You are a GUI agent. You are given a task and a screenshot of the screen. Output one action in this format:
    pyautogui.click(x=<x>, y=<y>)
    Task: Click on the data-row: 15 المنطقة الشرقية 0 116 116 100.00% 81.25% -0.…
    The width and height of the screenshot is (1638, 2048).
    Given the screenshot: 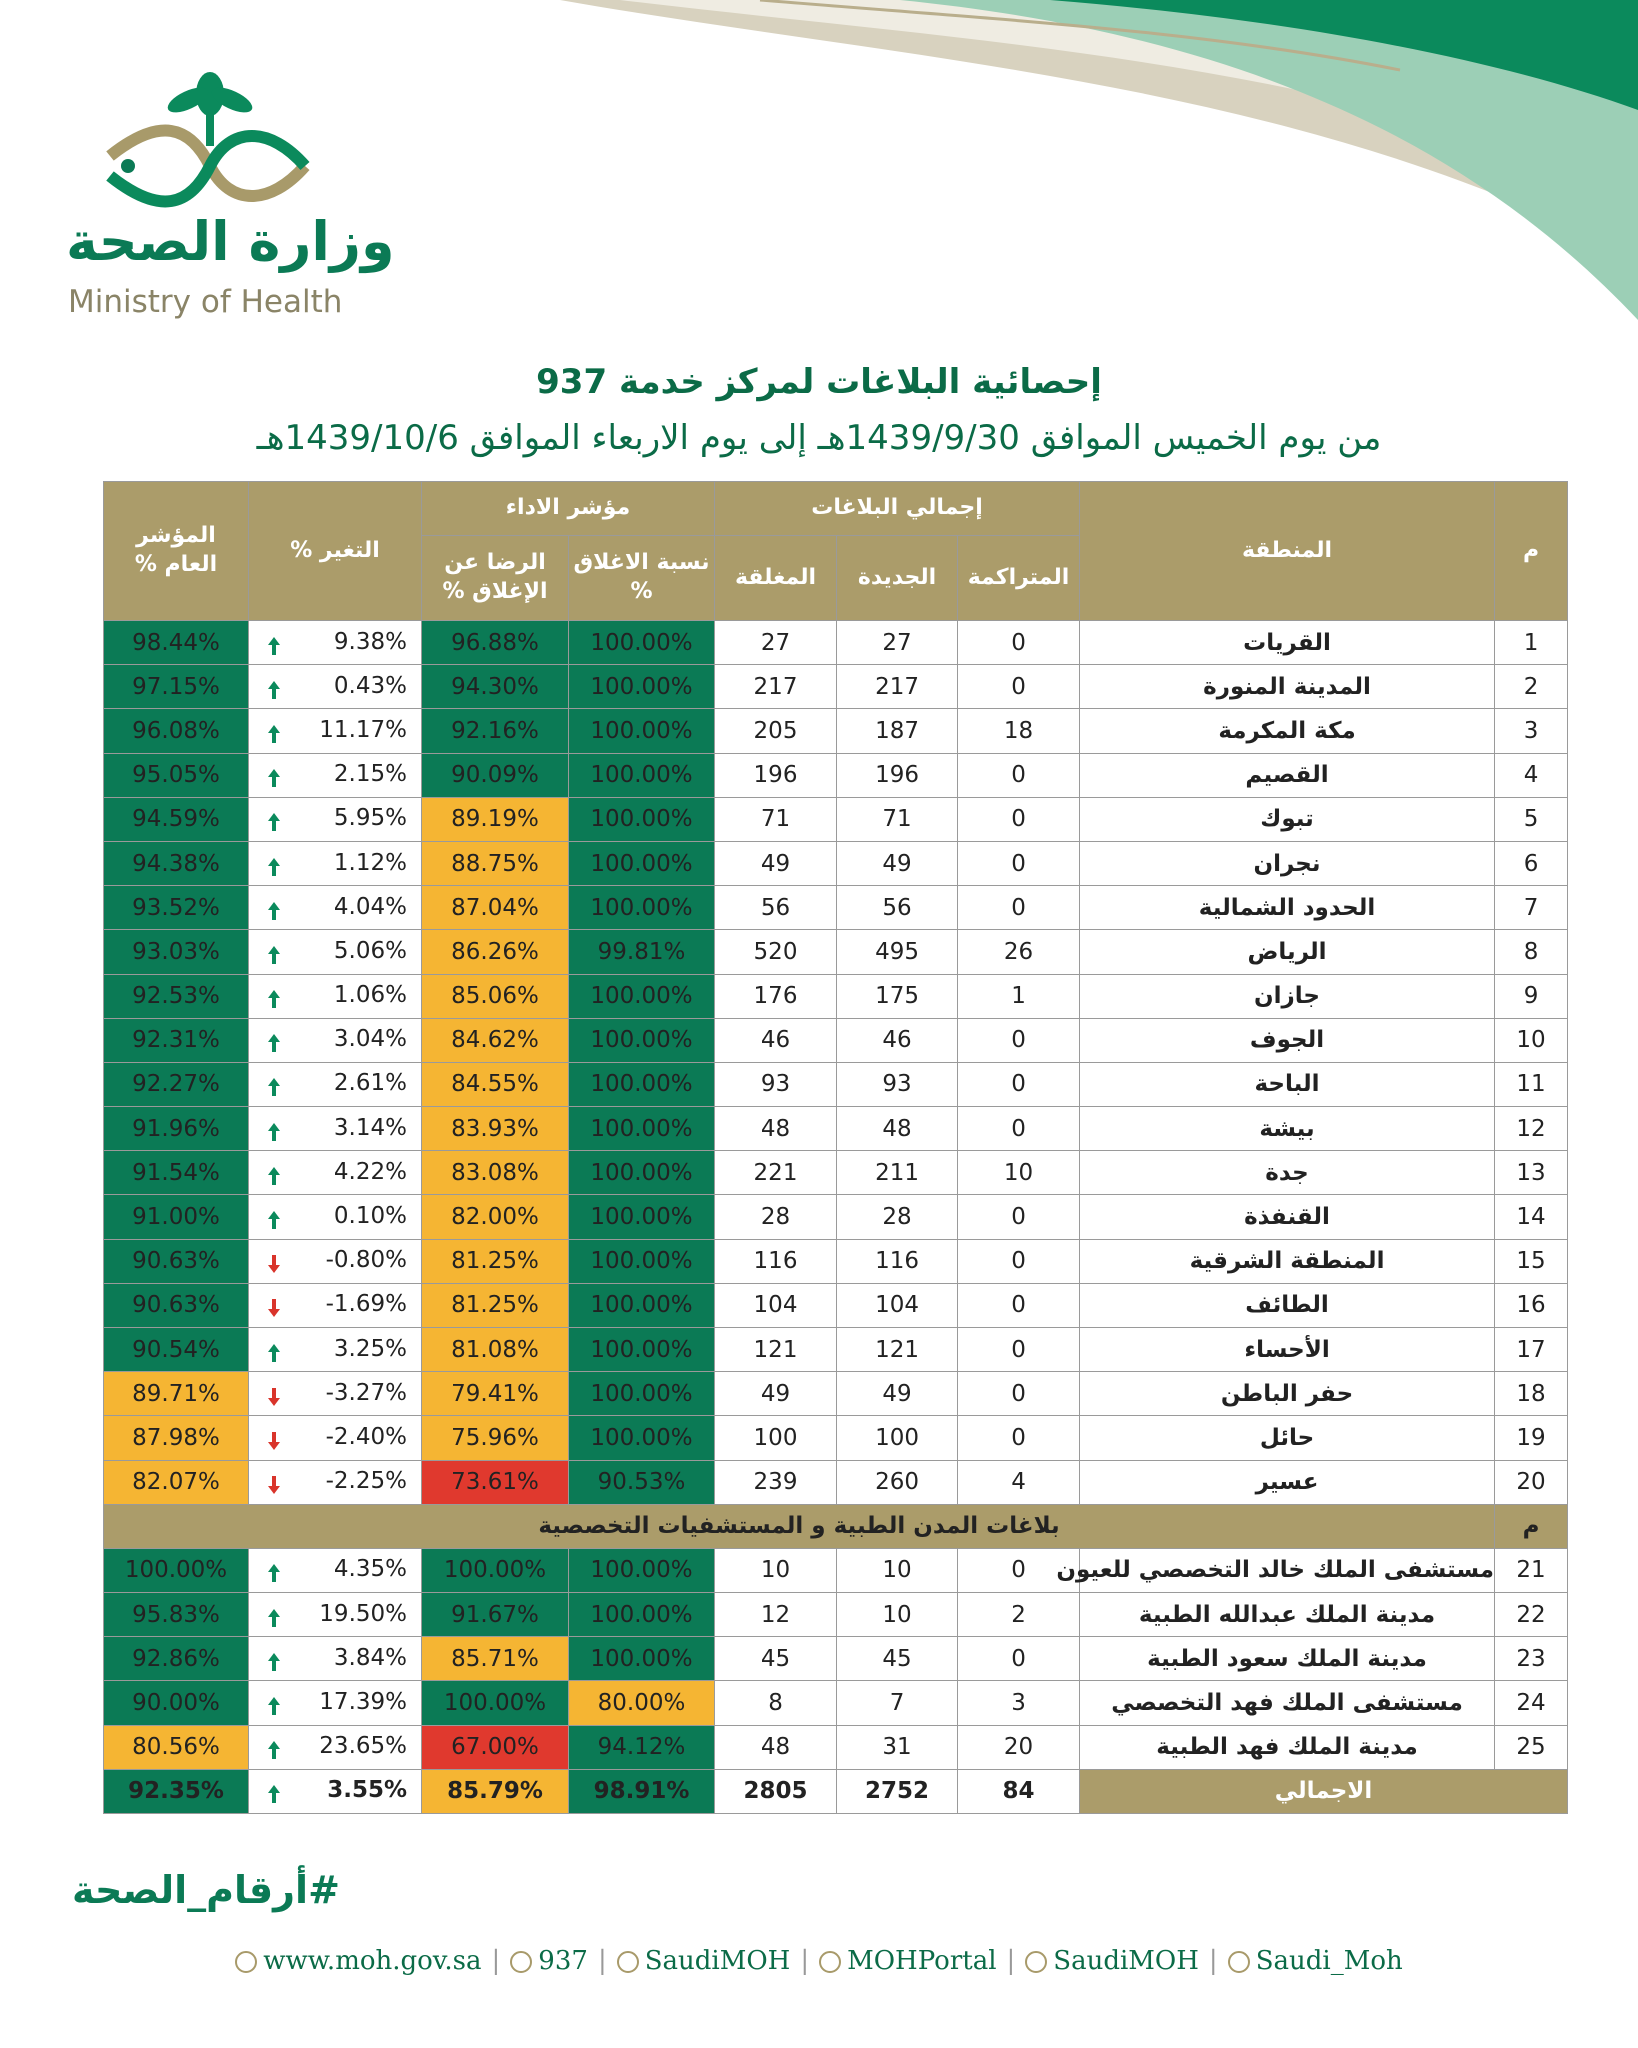 What is the action you would take?
    pyautogui.click(x=836, y=1261)
    